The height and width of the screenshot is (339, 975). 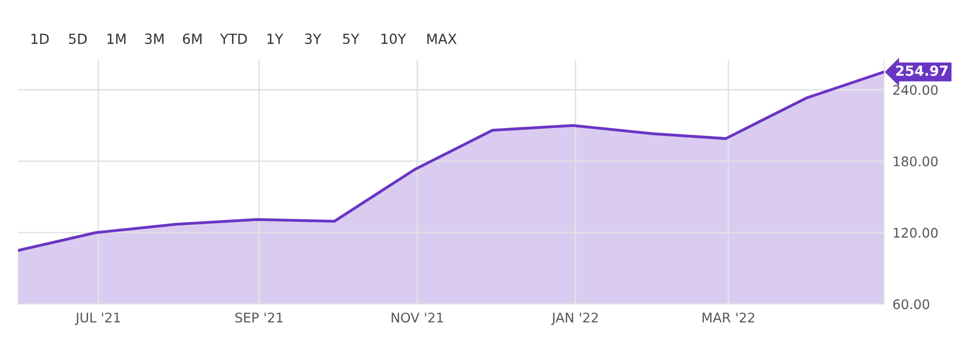 I want to click on y-tick-label: 60.00, so click(x=911, y=304).